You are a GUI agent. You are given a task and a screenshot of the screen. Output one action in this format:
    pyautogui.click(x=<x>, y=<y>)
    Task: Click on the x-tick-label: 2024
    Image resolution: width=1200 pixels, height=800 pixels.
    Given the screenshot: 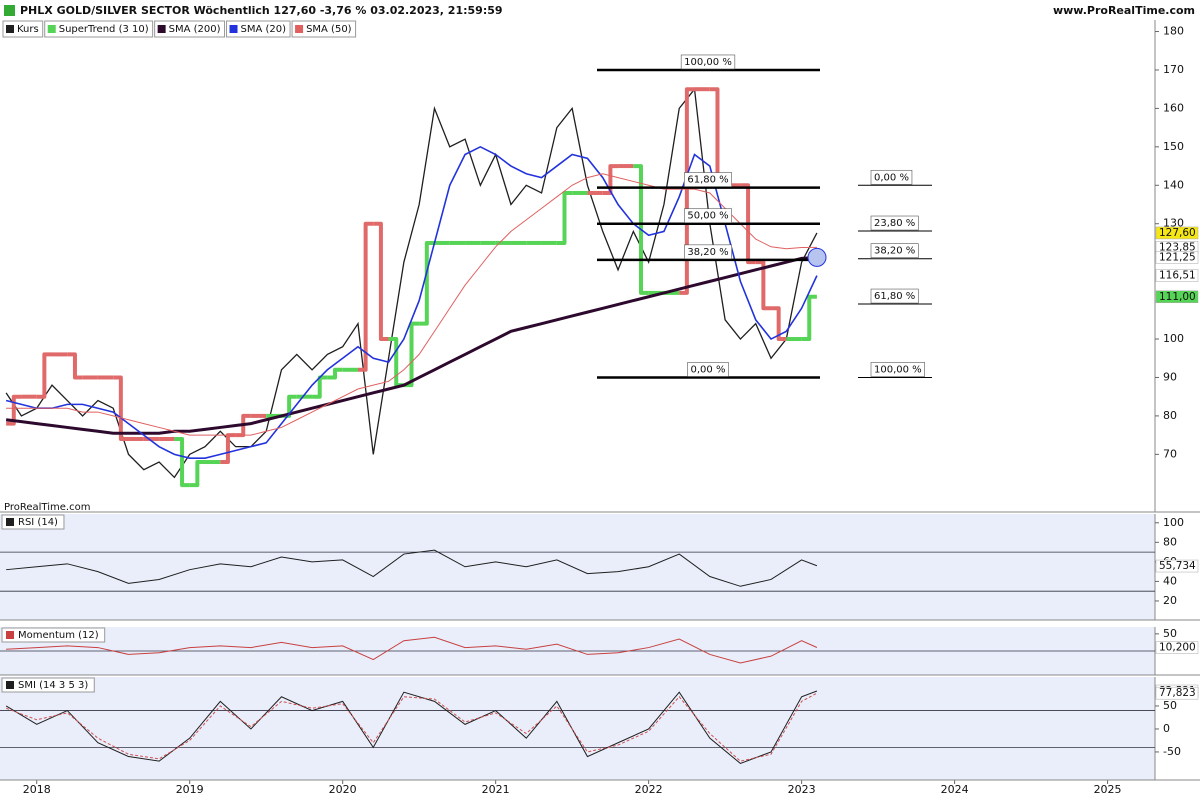 What is the action you would take?
    pyautogui.click(x=955, y=789)
    